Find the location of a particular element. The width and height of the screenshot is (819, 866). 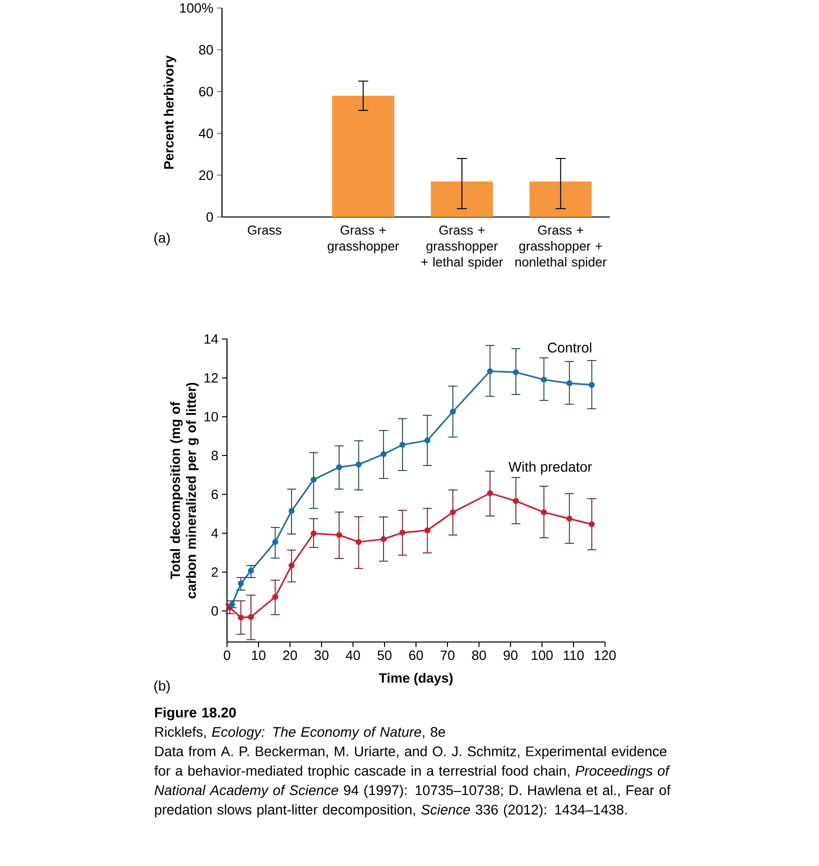

text: (b) is located at coordinates (162, 687).